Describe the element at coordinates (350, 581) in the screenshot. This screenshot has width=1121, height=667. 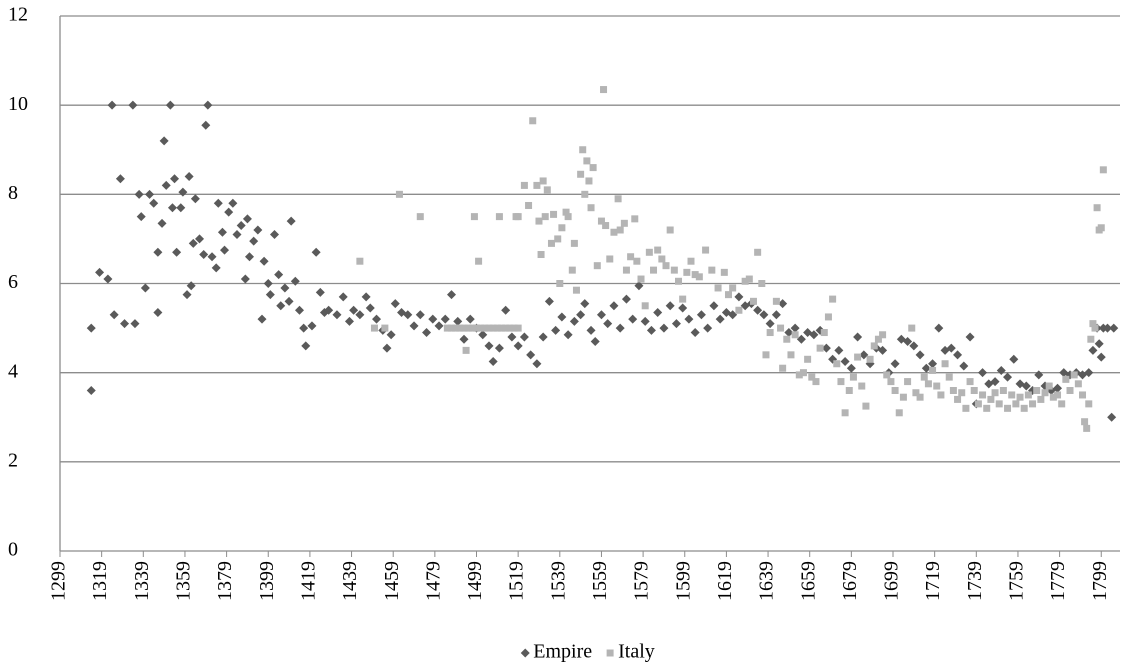
I see `x-tick-label: 1439` at that location.